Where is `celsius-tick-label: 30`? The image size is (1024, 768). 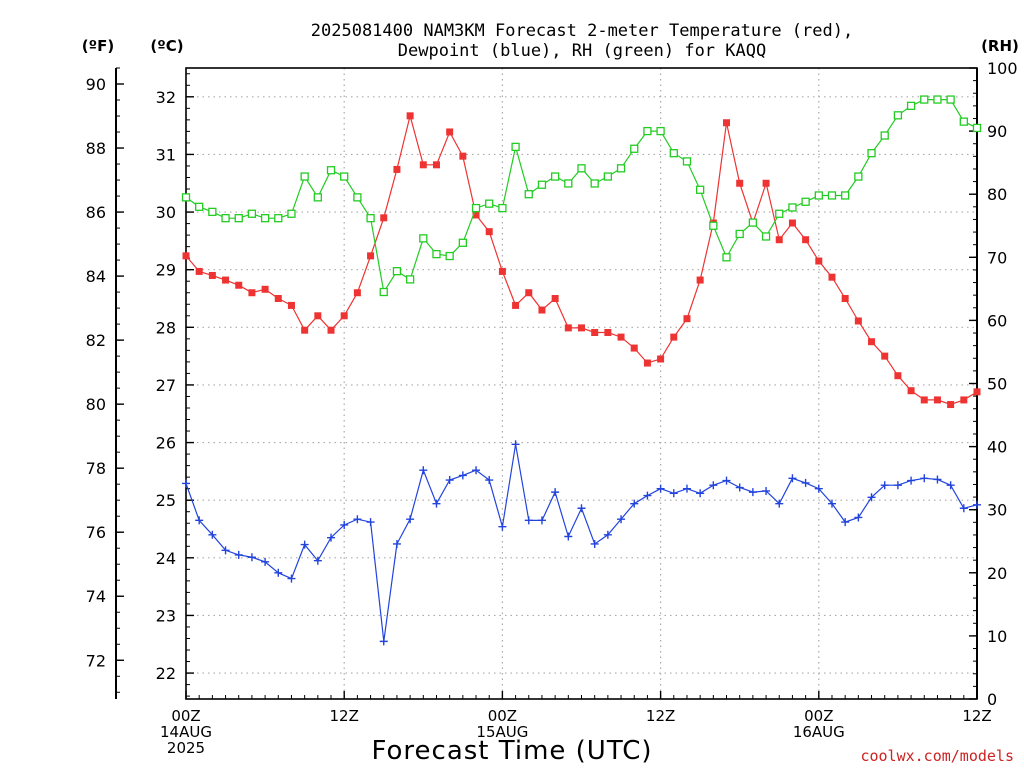 celsius-tick-label: 30 is located at coordinates (166, 212).